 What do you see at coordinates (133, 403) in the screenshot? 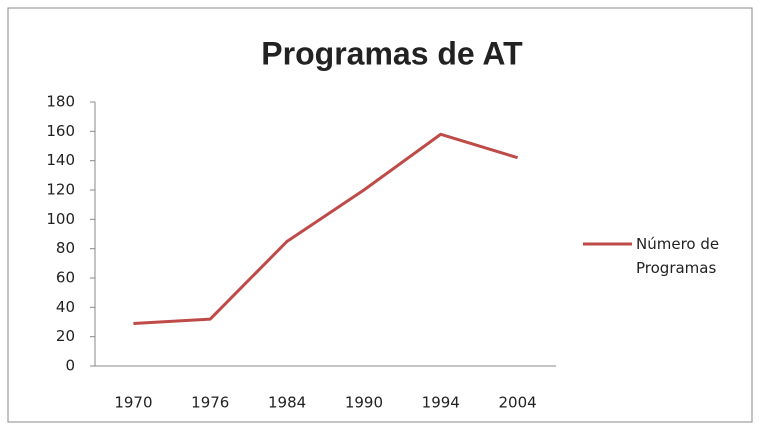
I see `x-tick-label: 1970` at bounding box center [133, 403].